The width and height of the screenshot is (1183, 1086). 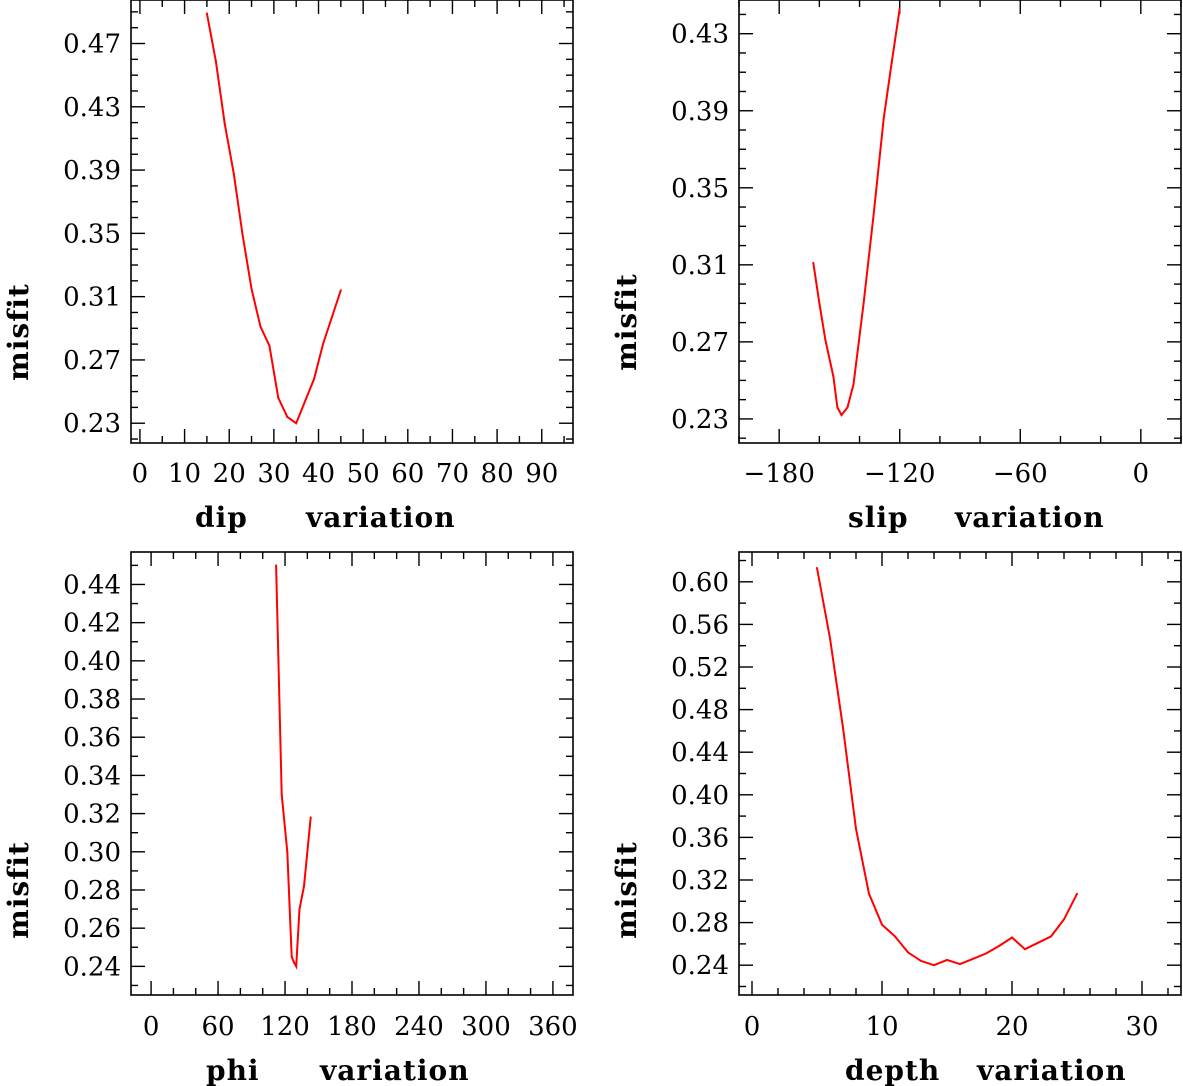 I want to click on x-tick-label: 240, so click(x=419, y=1027).